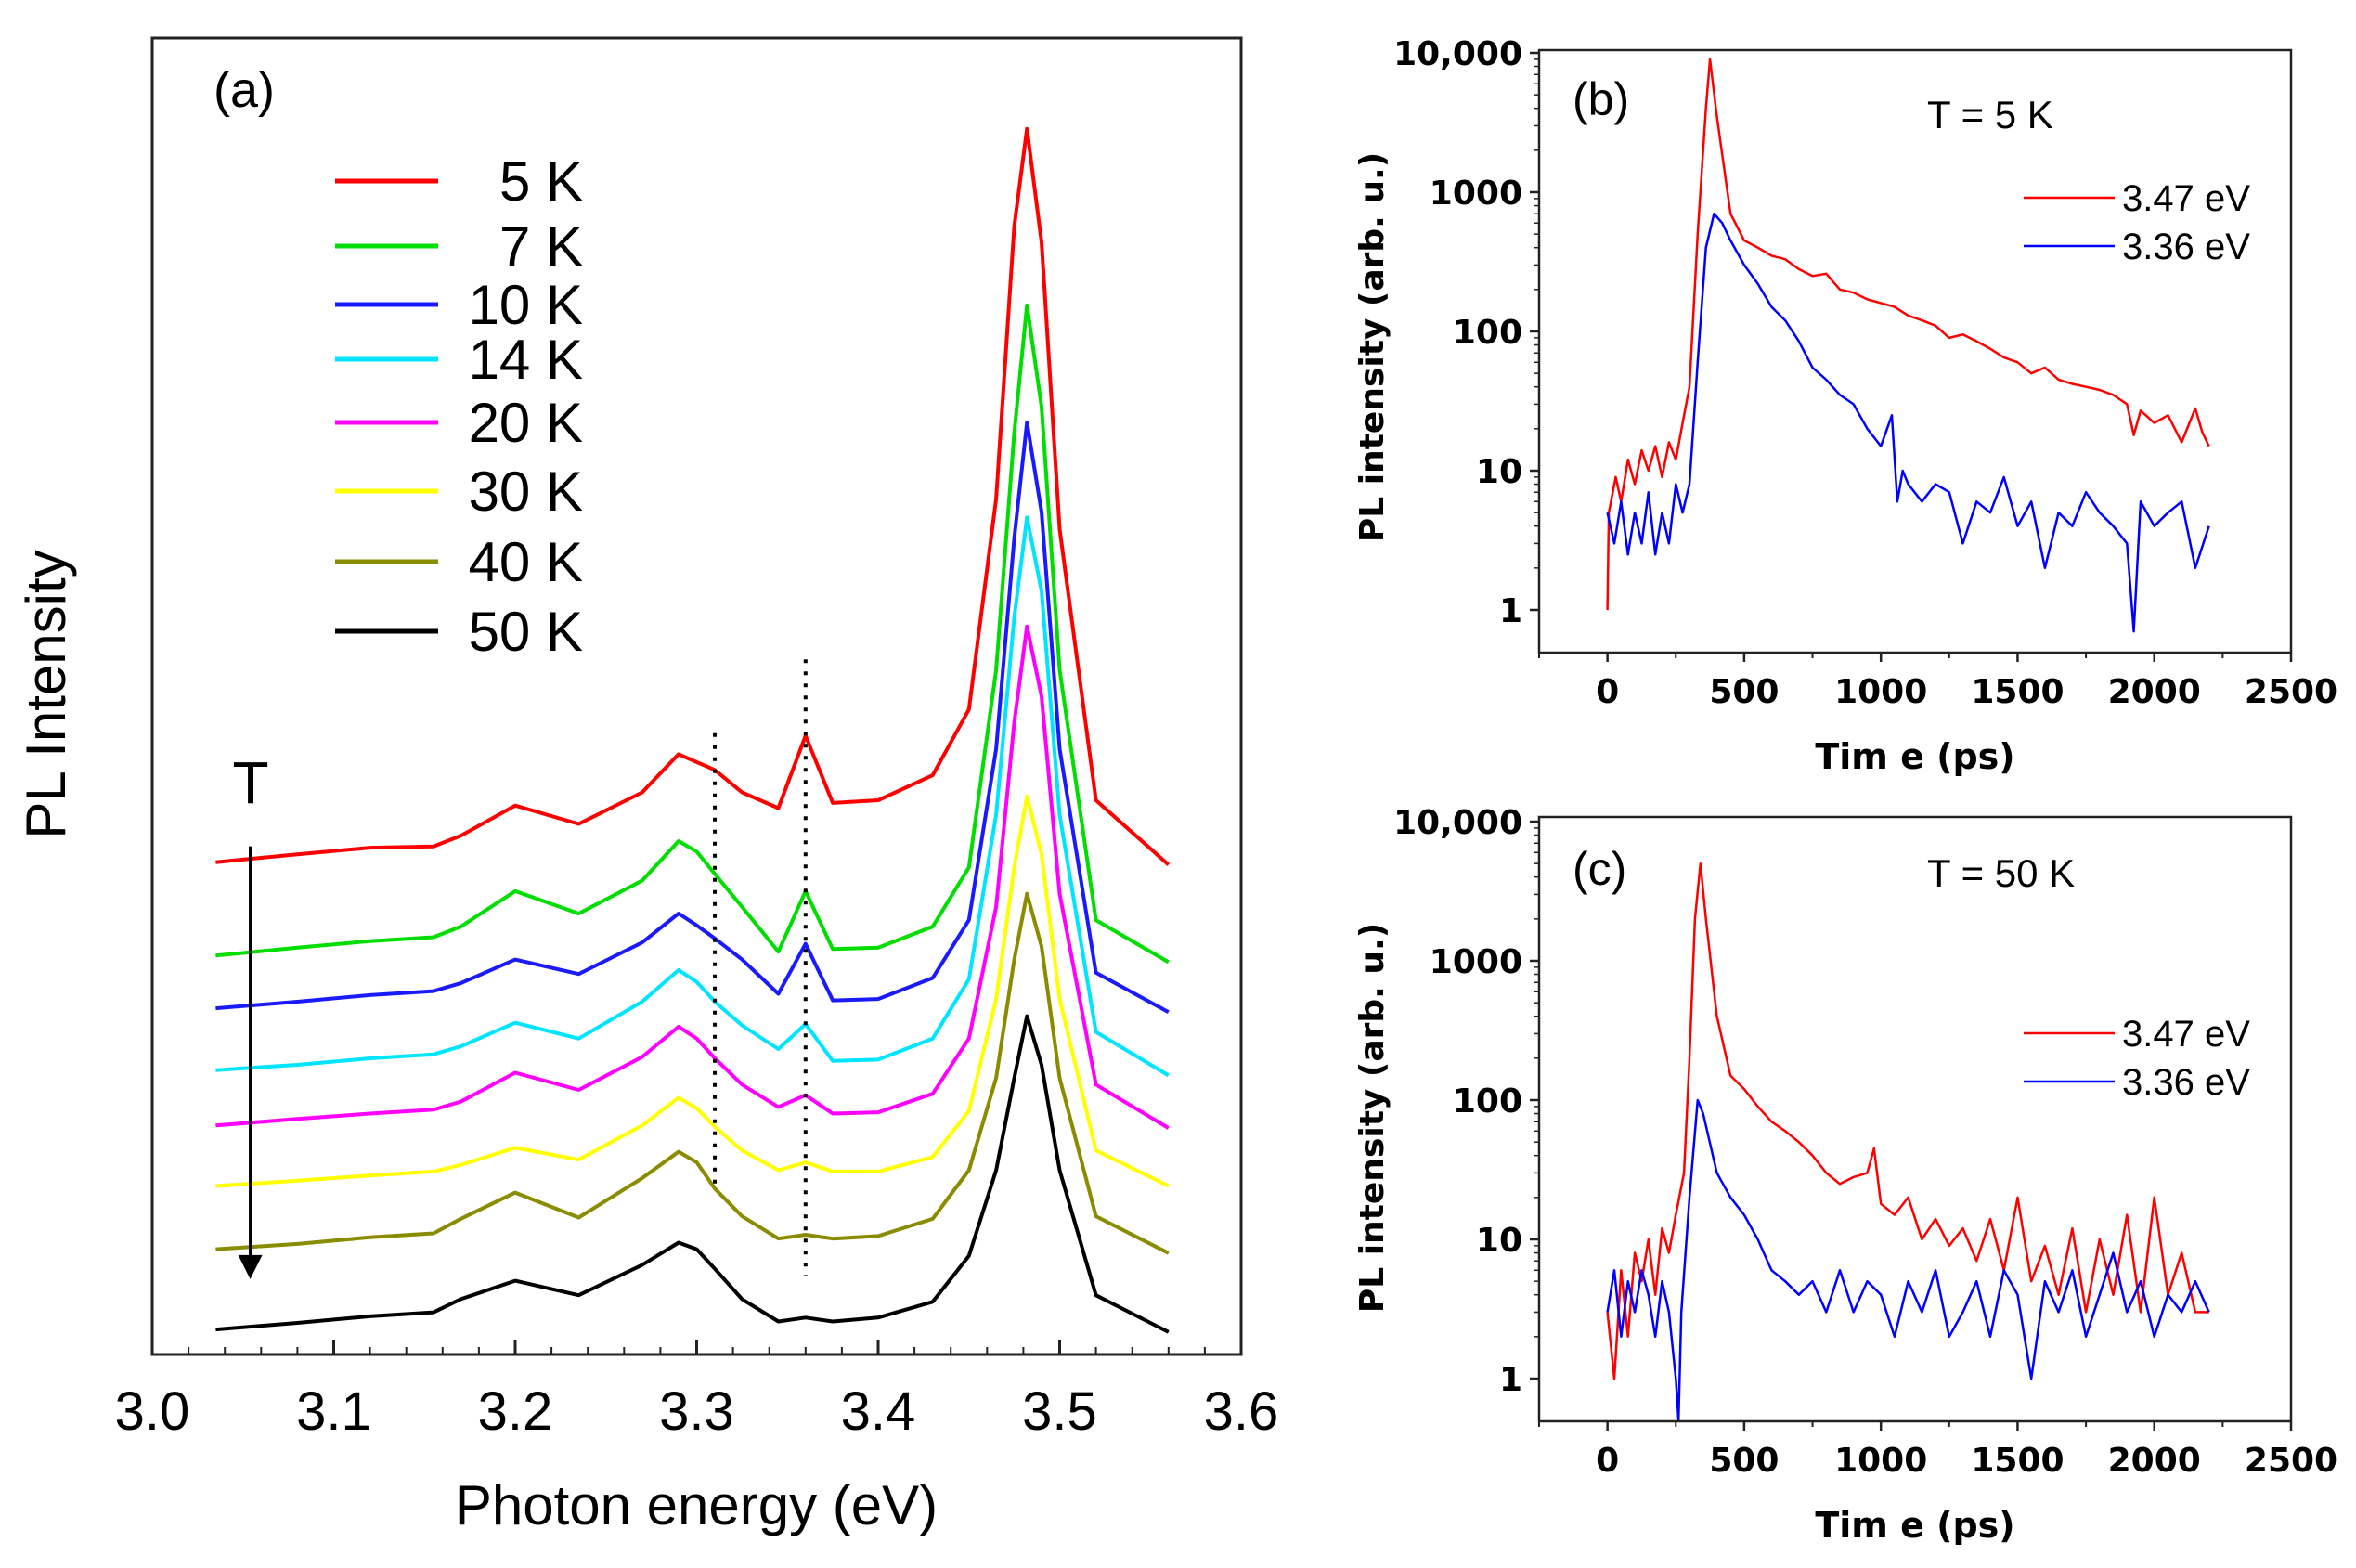  Describe the element at coordinates (1059, 1411) in the screenshot. I see `x-tick-label: 3.5` at that location.